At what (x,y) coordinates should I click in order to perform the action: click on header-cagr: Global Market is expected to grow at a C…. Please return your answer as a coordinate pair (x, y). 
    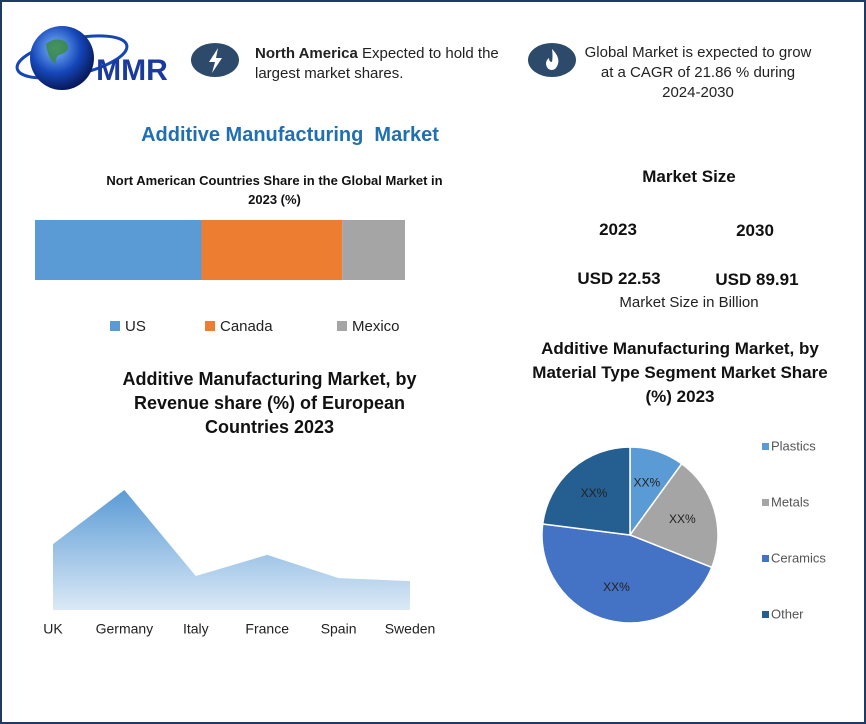
    Looking at the image, I should click on (698, 72).